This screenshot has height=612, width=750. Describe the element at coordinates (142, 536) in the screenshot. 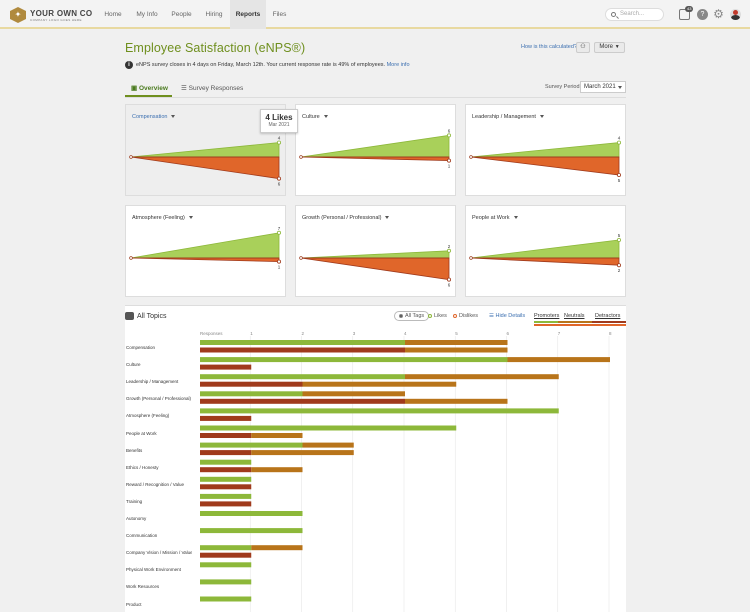

I see `topic-row-label: Communication` at that location.